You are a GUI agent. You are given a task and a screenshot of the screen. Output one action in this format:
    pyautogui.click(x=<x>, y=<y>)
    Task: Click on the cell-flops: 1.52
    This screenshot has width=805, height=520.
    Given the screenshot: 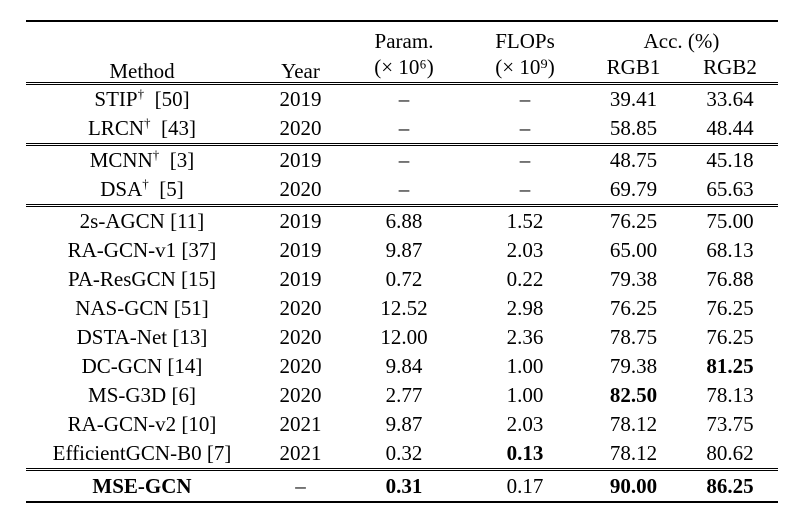 What is the action you would take?
    pyautogui.click(x=525, y=220)
    